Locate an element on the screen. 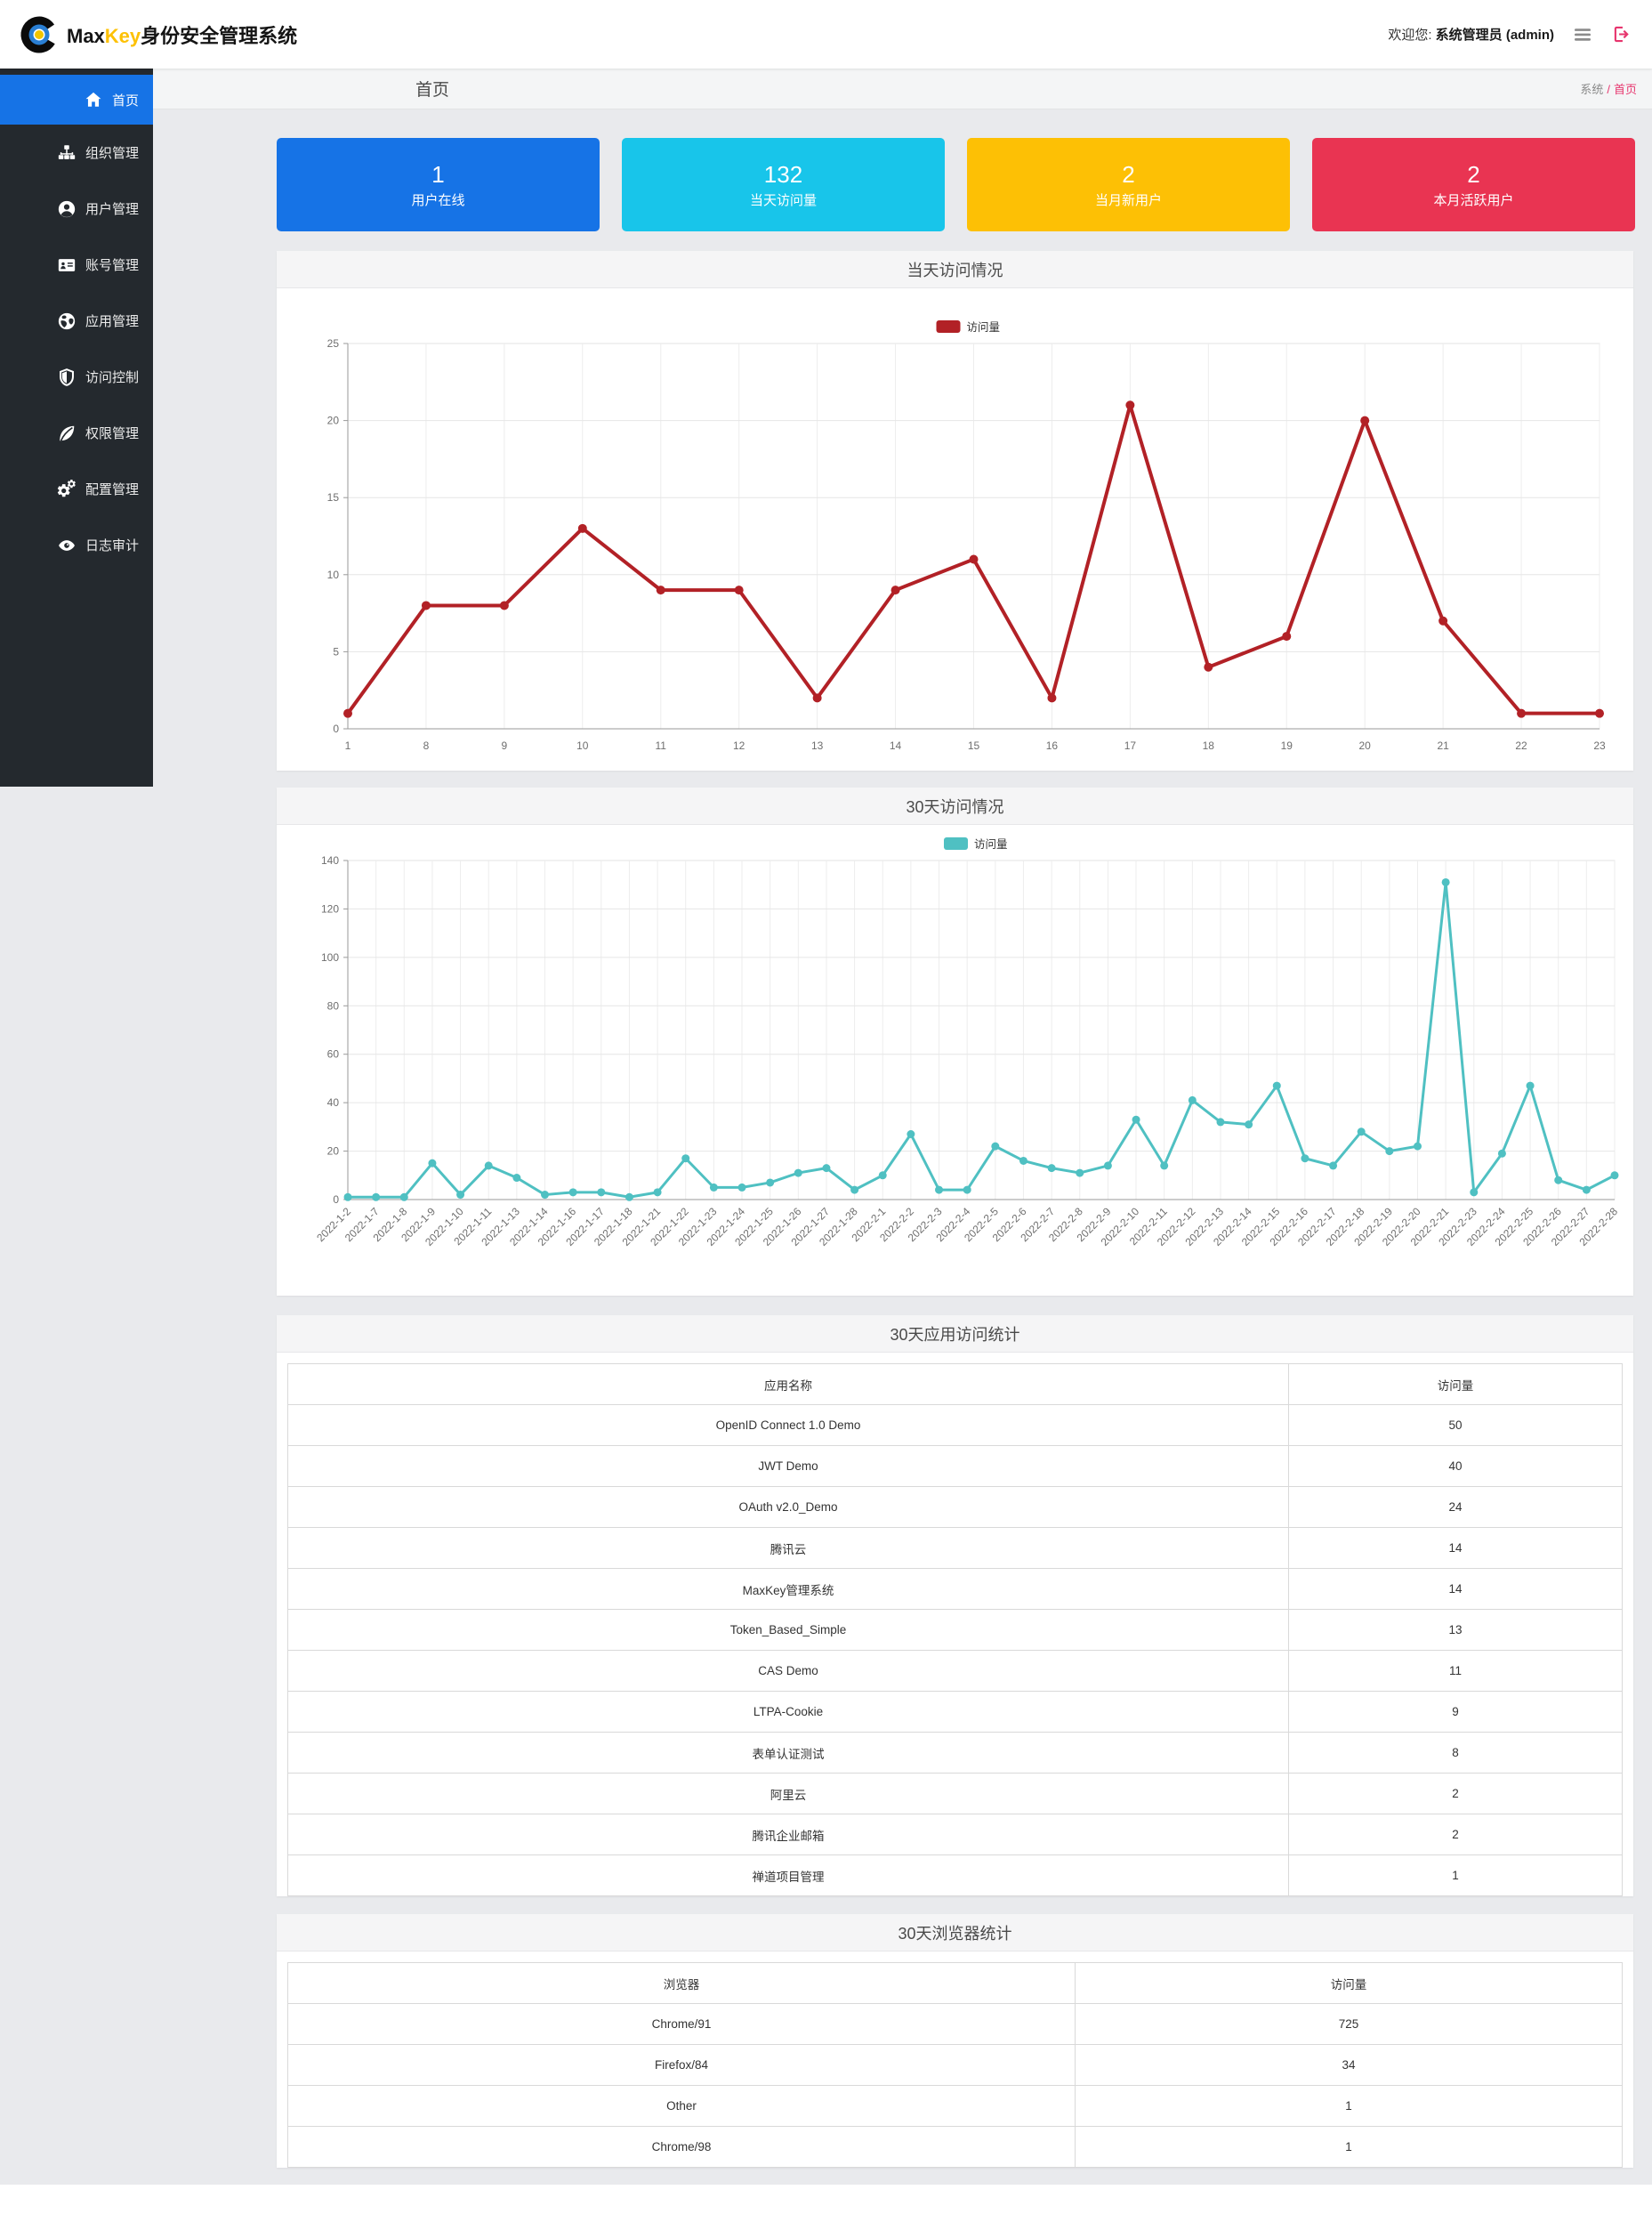 This screenshot has height=2214, width=1652. sidebar-item-user: 用户管理 is located at coordinates (76, 209).